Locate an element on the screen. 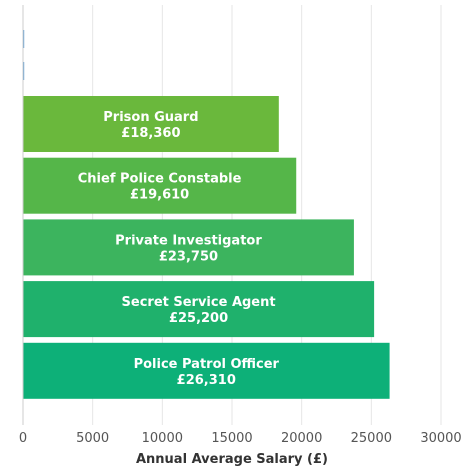 This screenshot has height=474, width=474. bar-category-label: Prison Guard is located at coordinates (150, 117).